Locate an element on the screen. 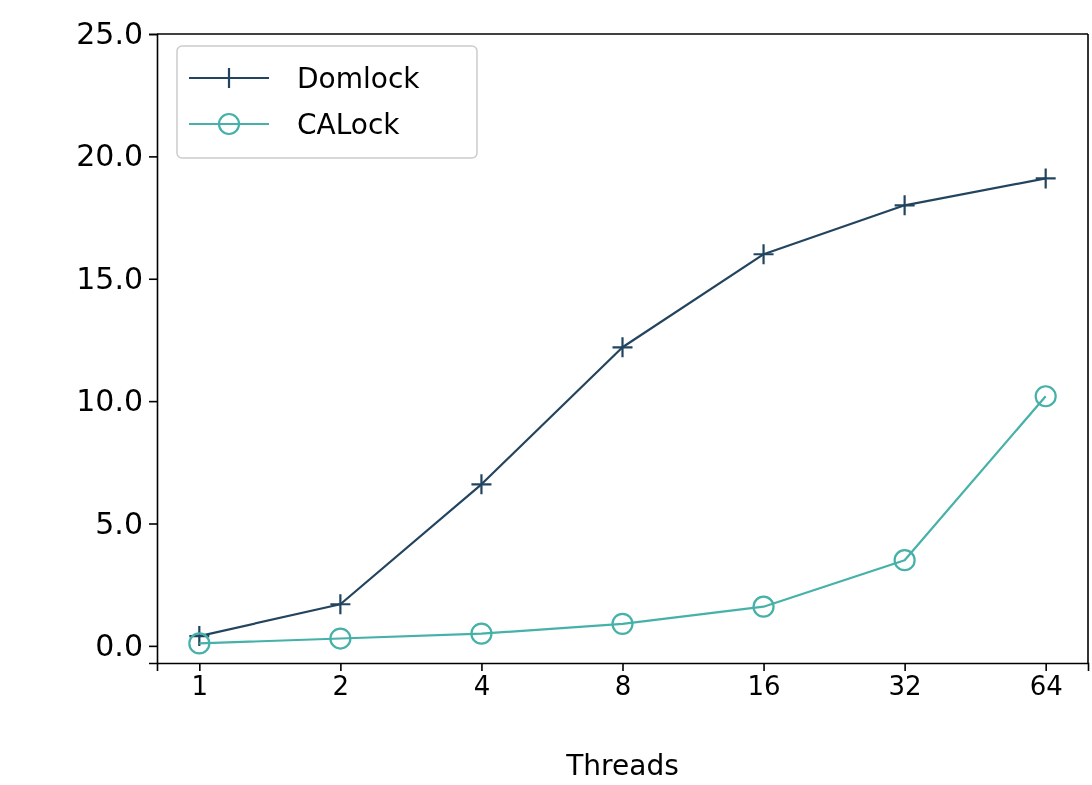 The image size is (1092, 785). x-tick-label: 8 is located at coordinates (623, 686).